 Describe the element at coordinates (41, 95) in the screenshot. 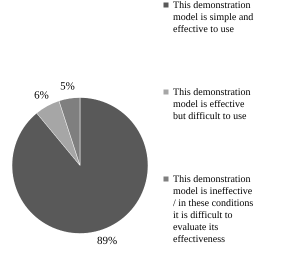

I see `data-label: 6%` at that location.